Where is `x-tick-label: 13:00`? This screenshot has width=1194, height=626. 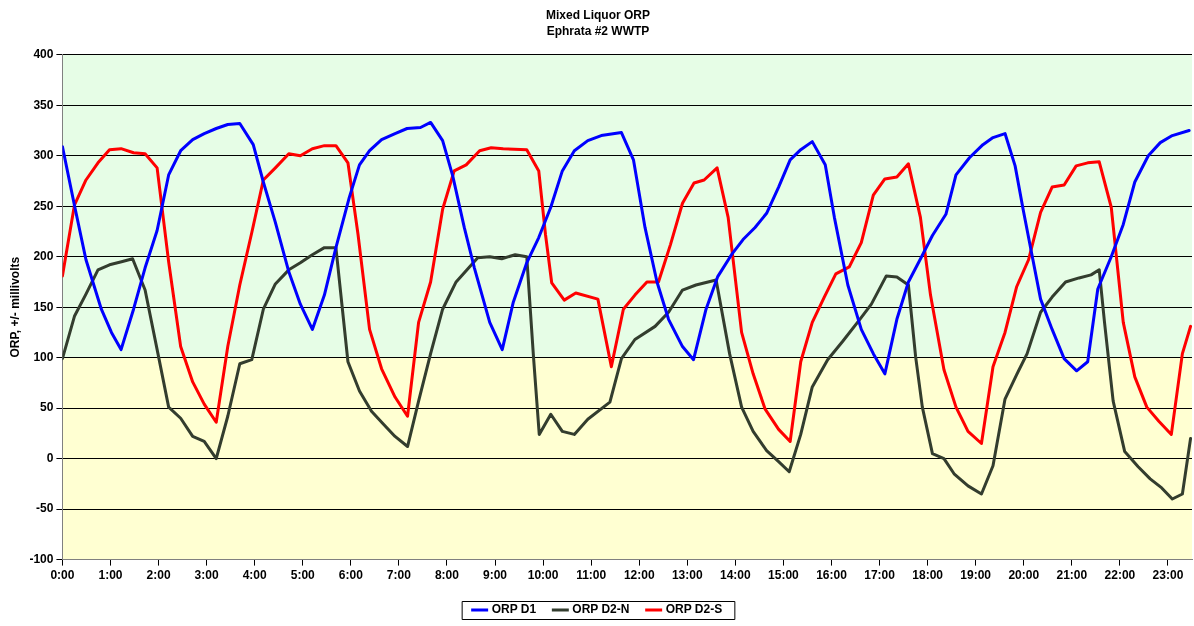 x-tick-label: 13:00 is located at coordinates (687, 575).